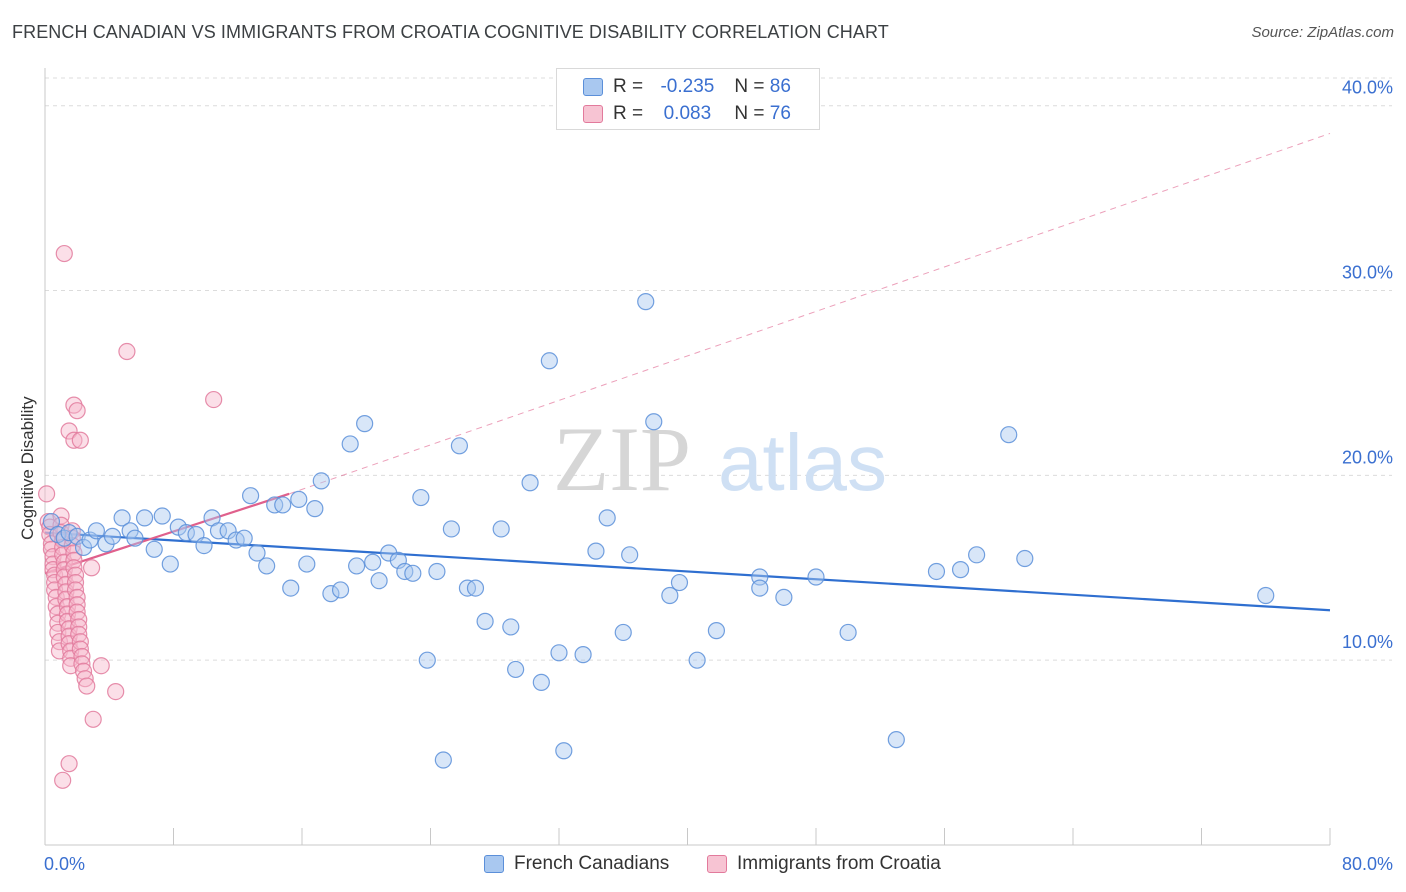 This screenshot has height=892, width=1406. What do you see at coordinates (1367, 273) in the screenshot?
I see `y-tick-label: 30.0%` at bounding box center [1367, 273].